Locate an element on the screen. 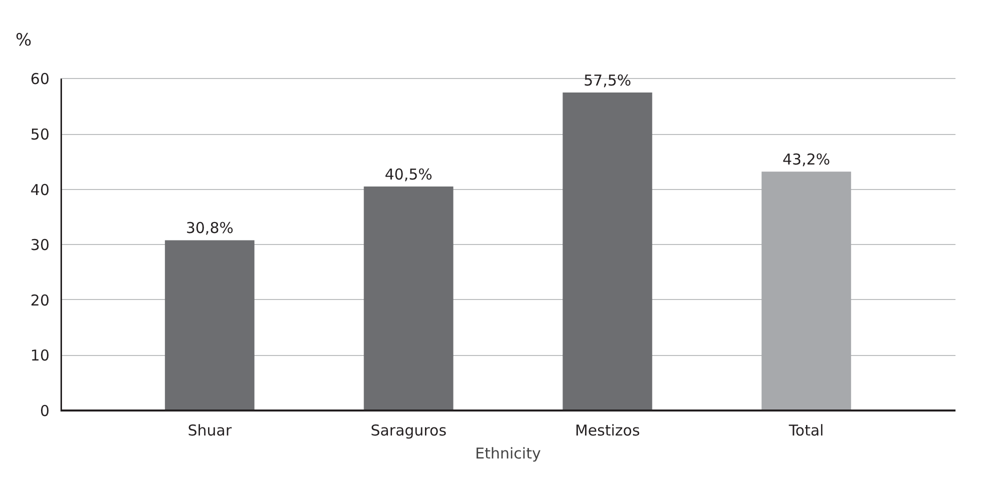  y-tick-label: 40 is located at coordinates (40, 189).